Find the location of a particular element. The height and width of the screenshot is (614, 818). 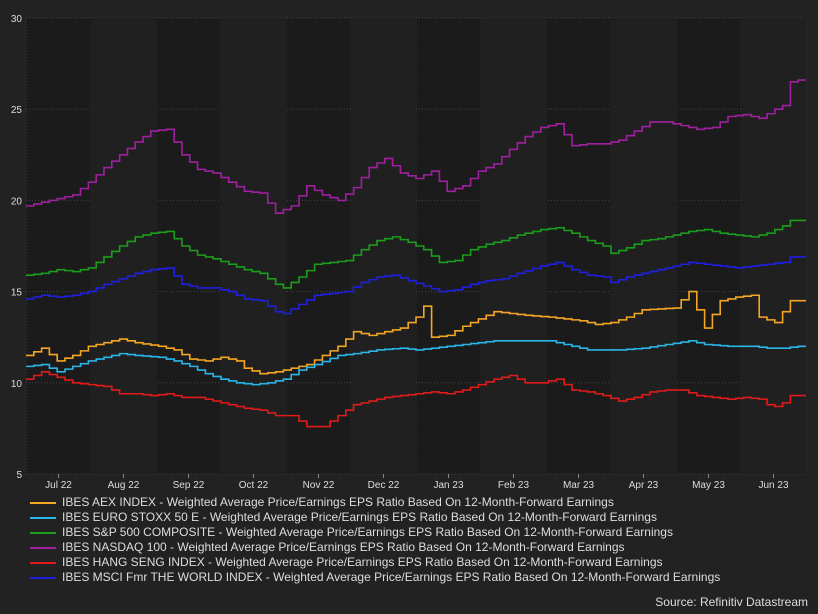

y-tick-label: 25 is located at coordinates (17, 110).